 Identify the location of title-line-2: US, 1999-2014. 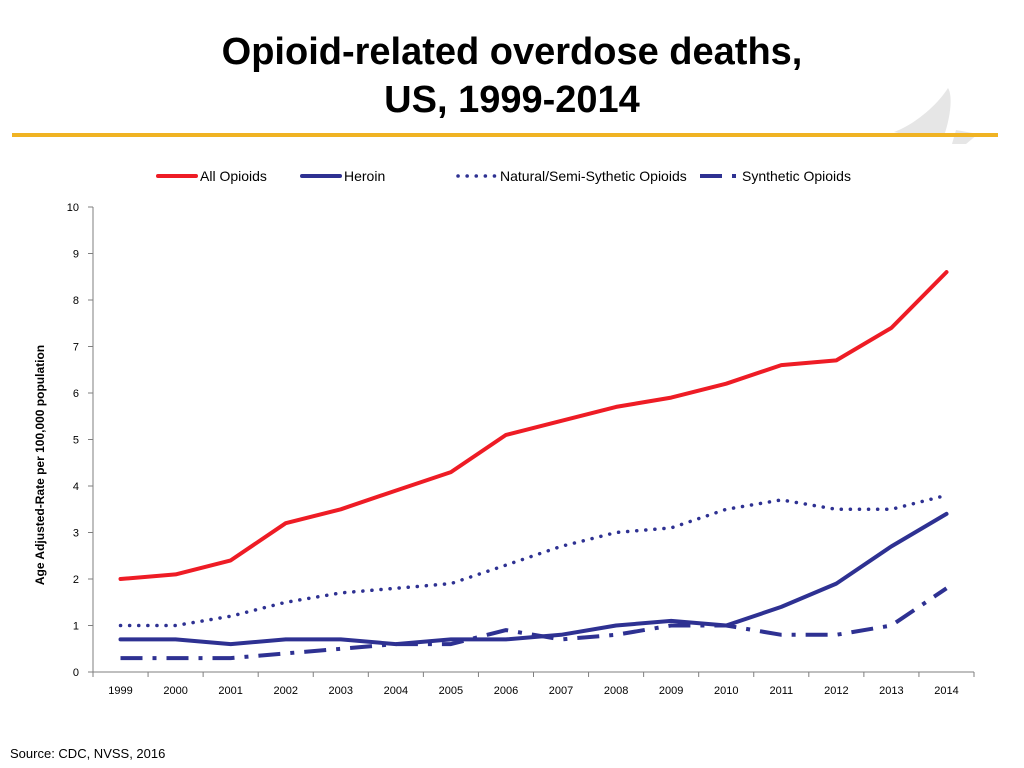
(512, 100).